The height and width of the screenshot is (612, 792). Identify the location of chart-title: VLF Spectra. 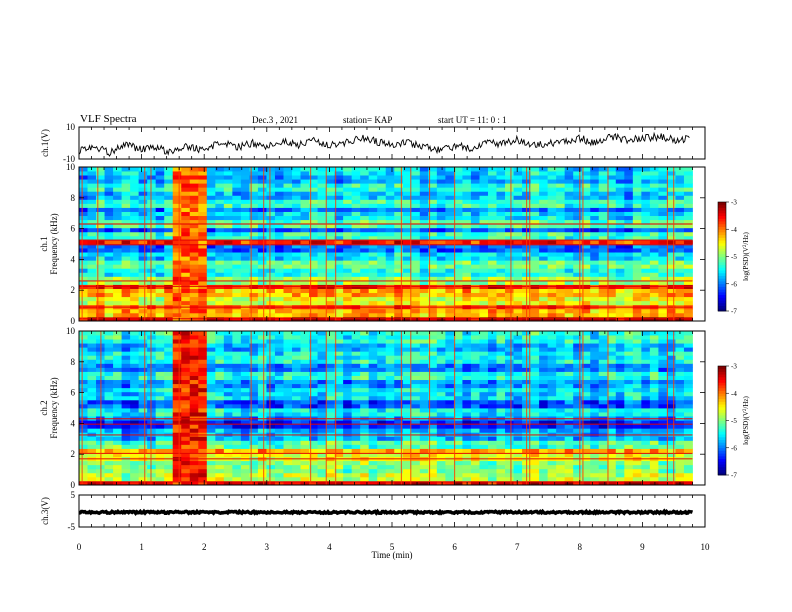
(108, 119).